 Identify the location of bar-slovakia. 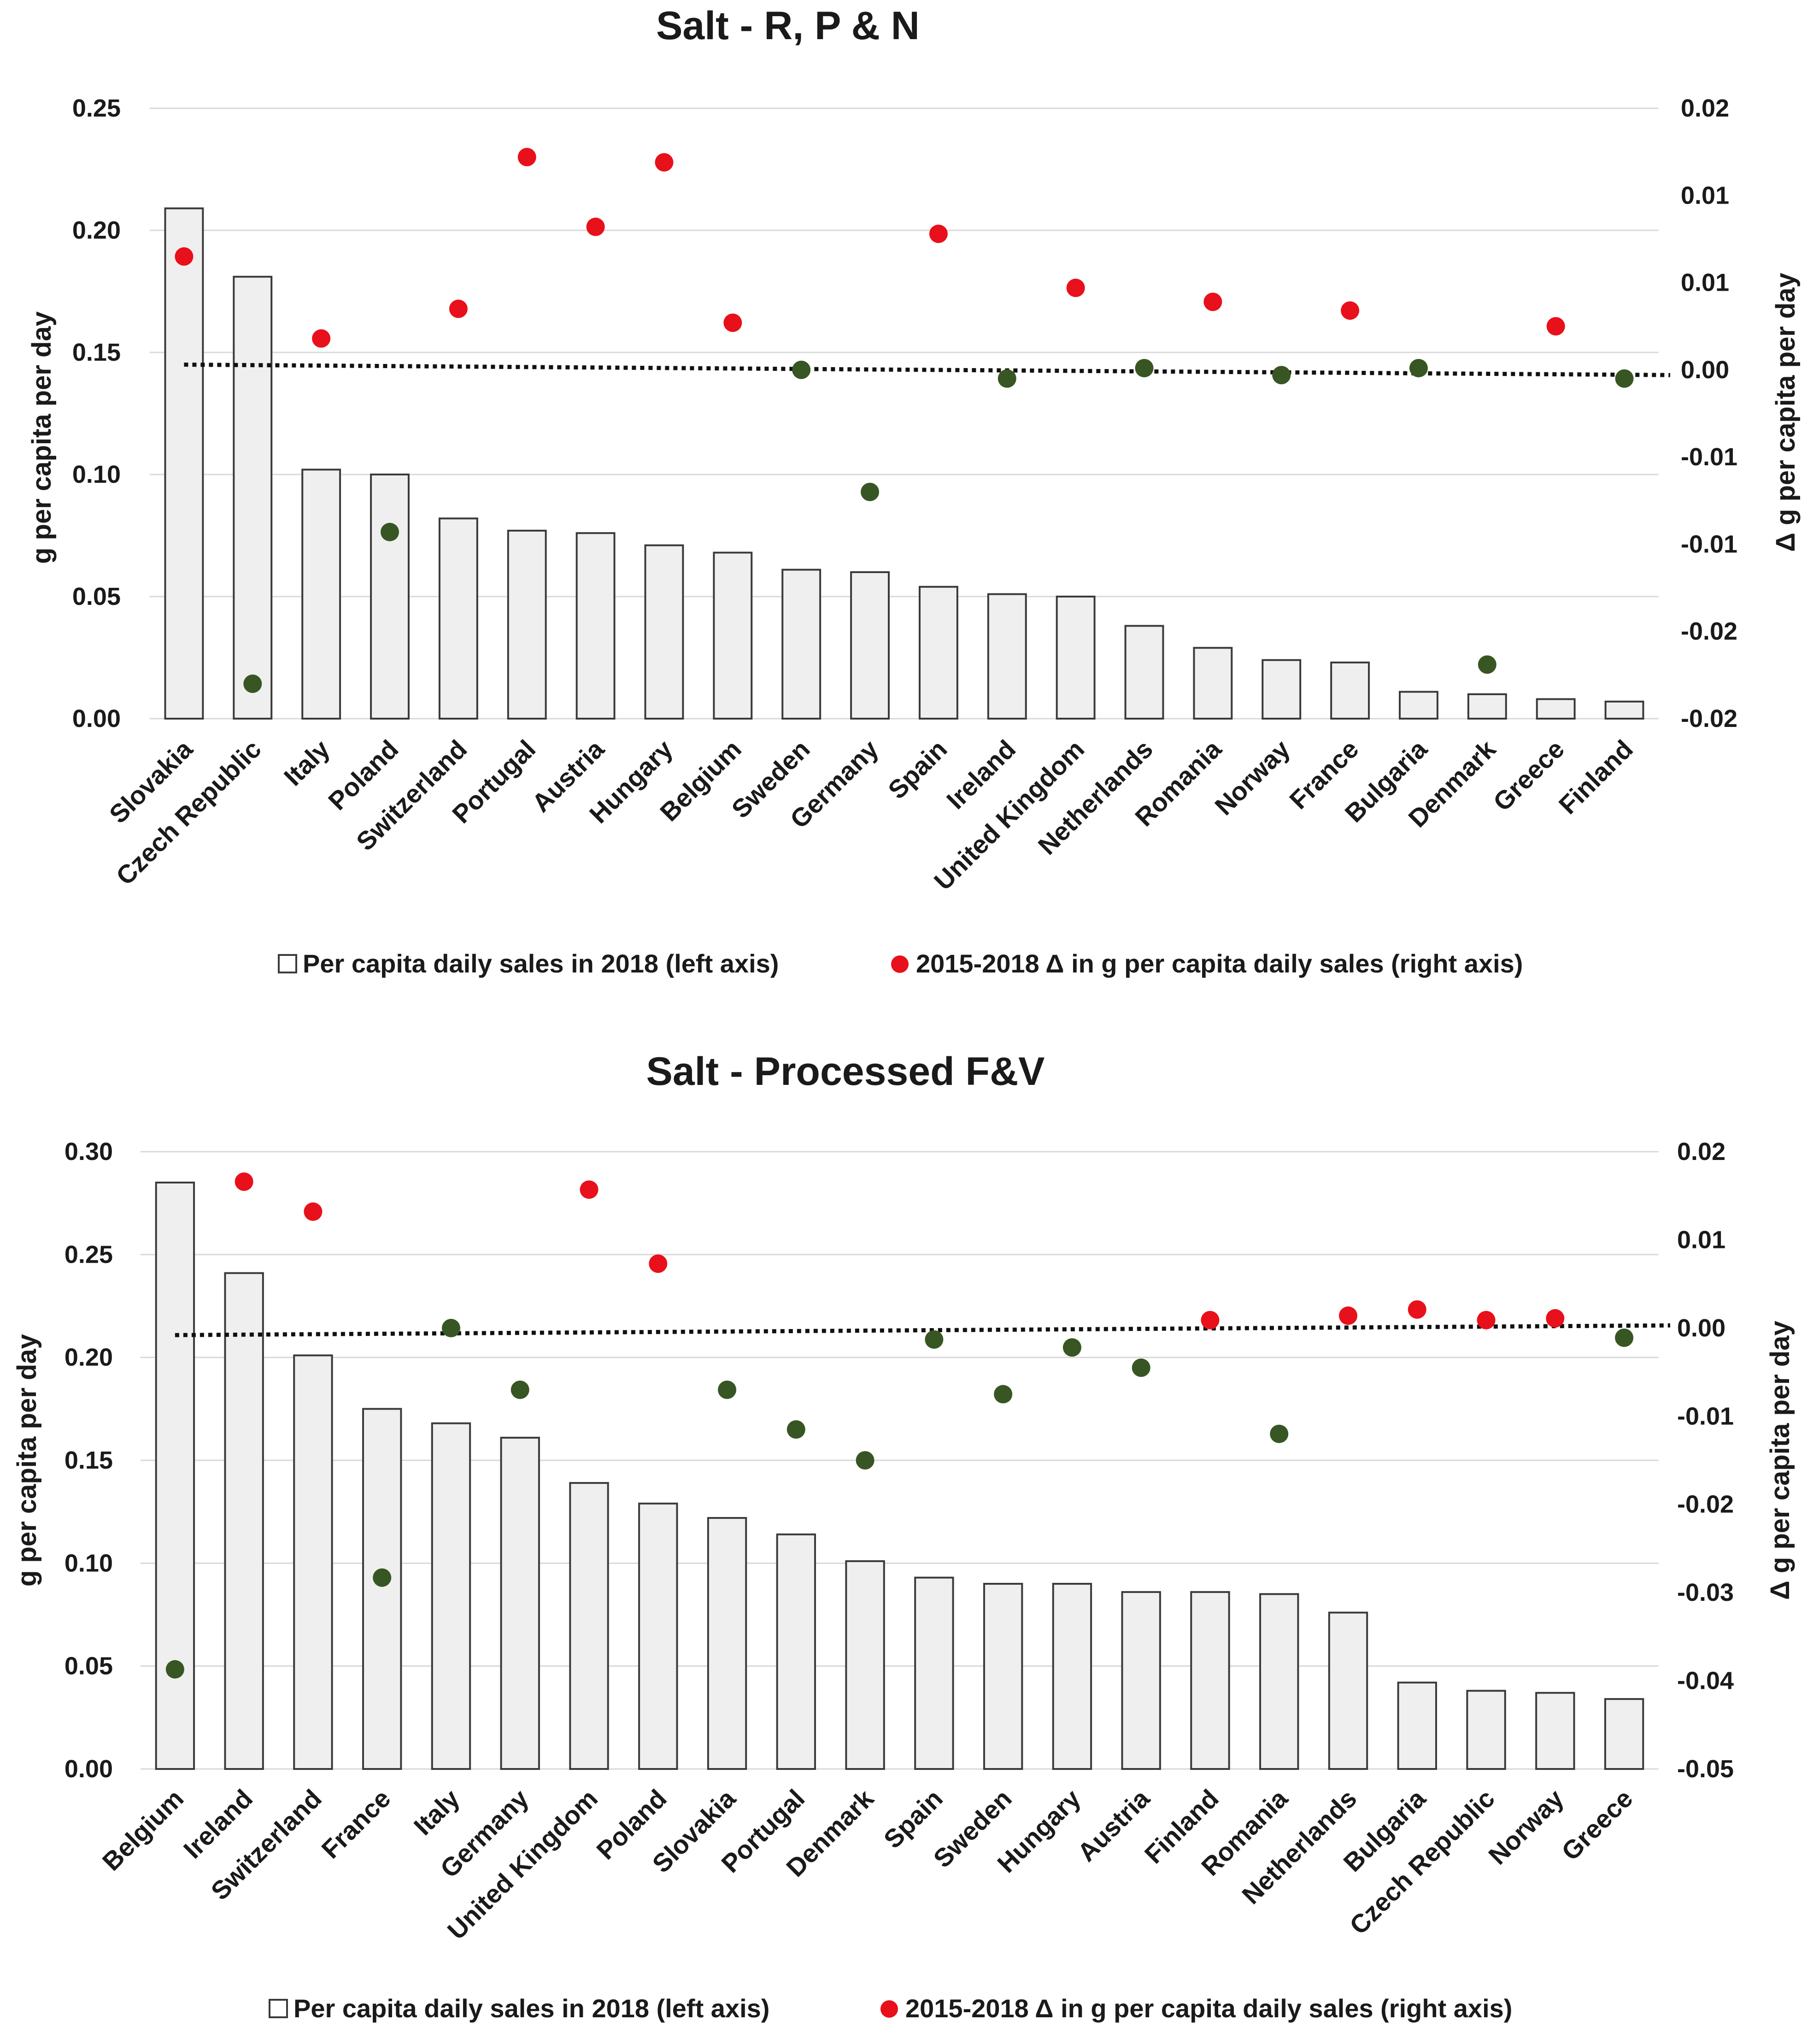
(184, 463).